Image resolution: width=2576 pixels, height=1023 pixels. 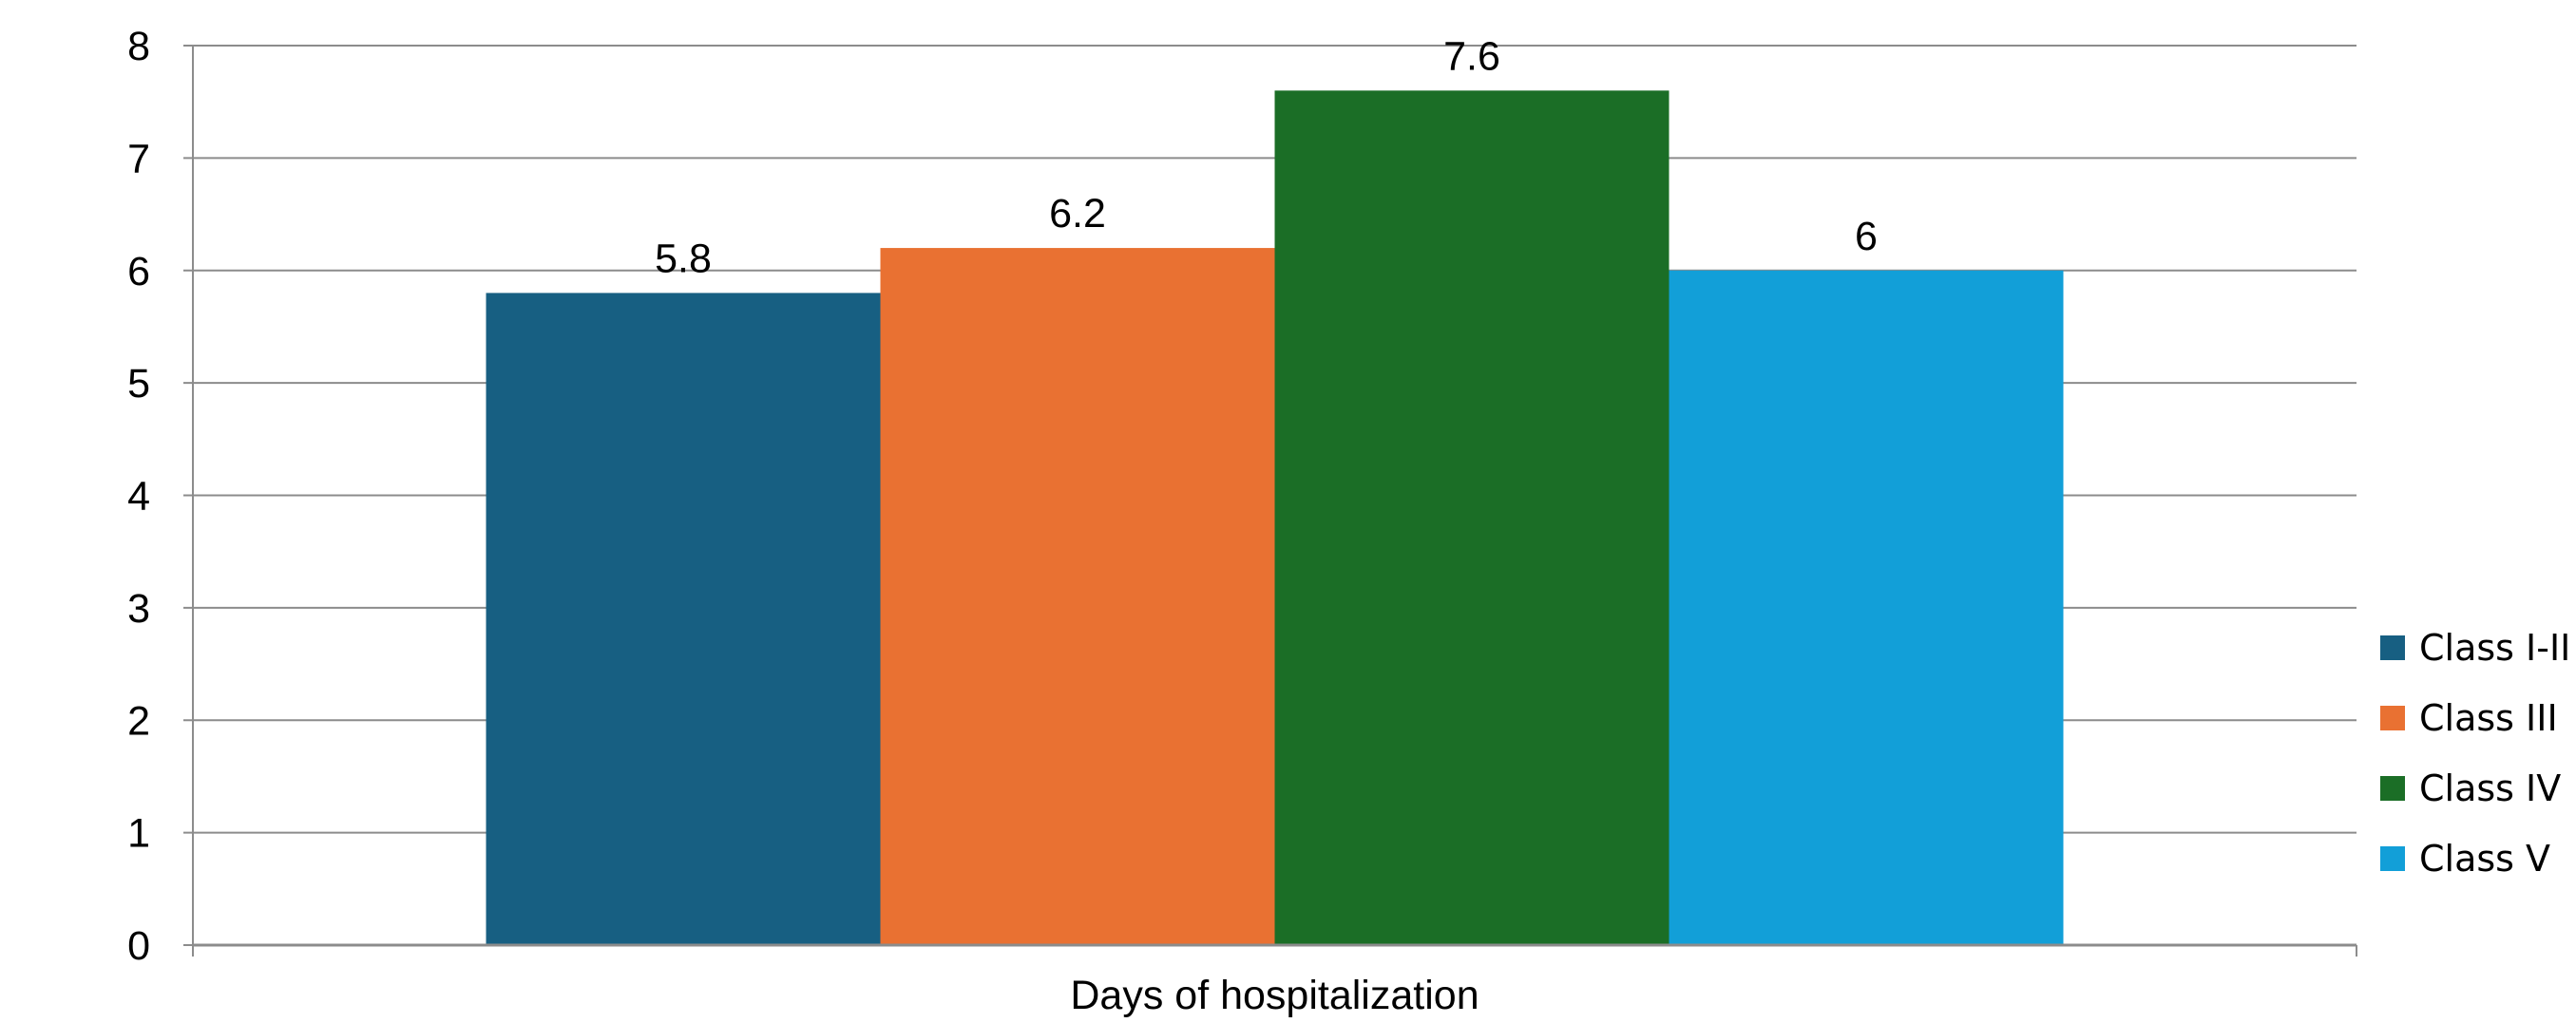 I want to click on legend-label: Class V, so click(x=2484, y=859).